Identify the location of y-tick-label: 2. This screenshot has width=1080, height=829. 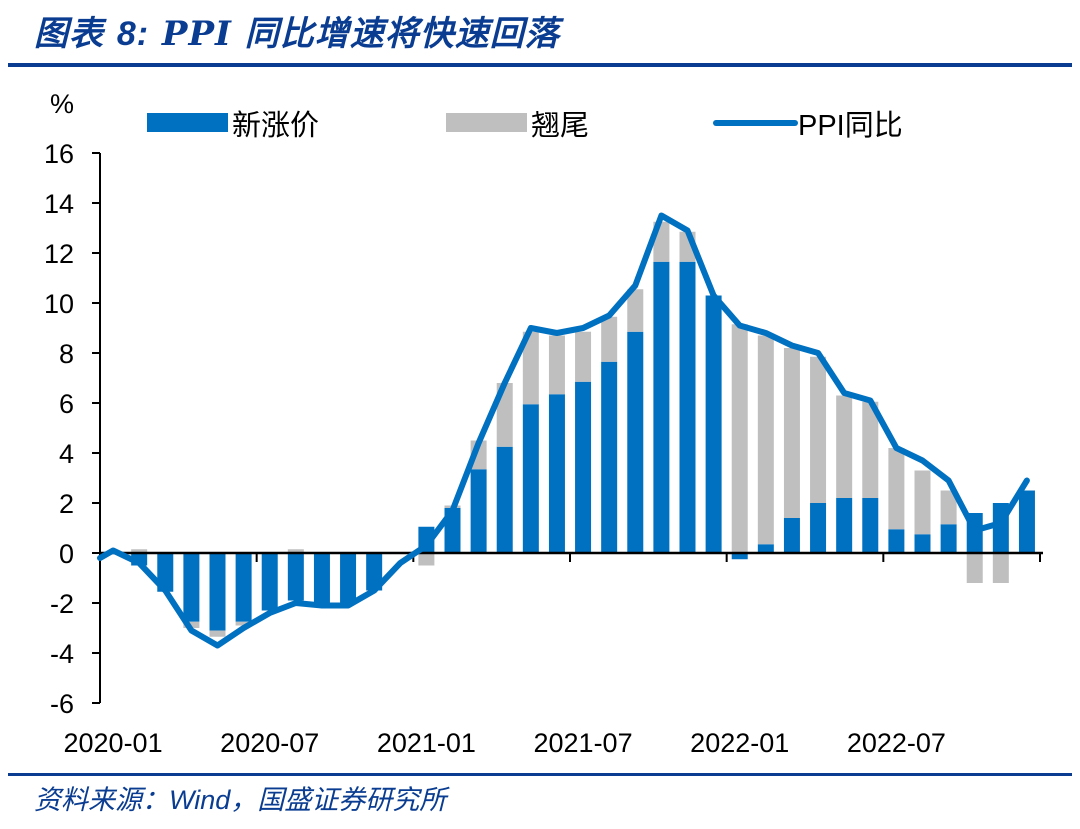
(66, 504).